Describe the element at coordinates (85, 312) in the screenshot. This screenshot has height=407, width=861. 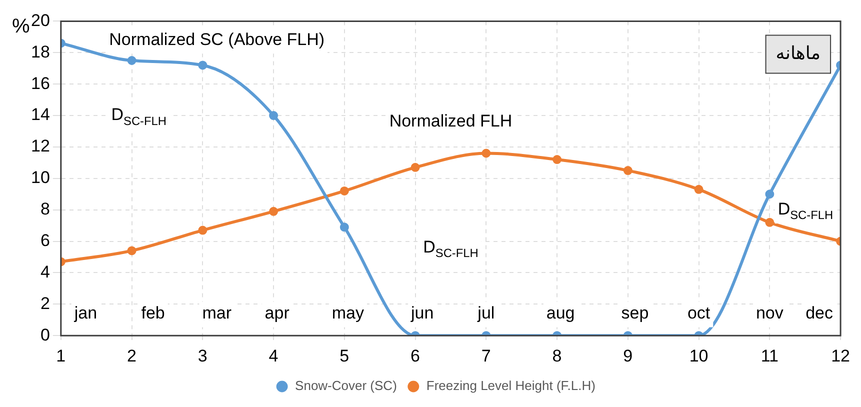
I see `annotation: jan` at that location.